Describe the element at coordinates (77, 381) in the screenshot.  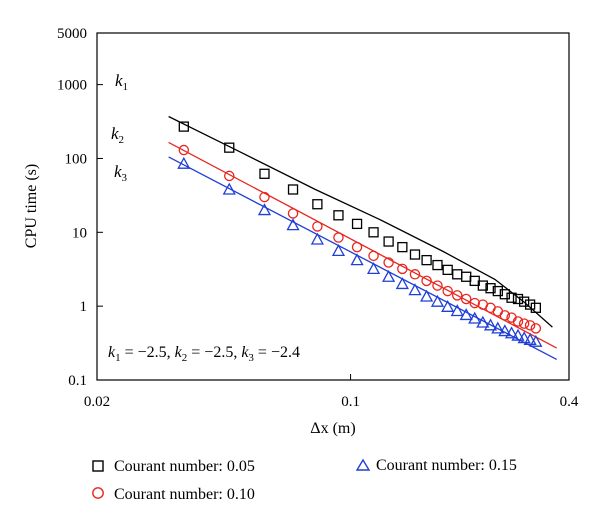
I see `y-tick-label: 0.1` at that location.